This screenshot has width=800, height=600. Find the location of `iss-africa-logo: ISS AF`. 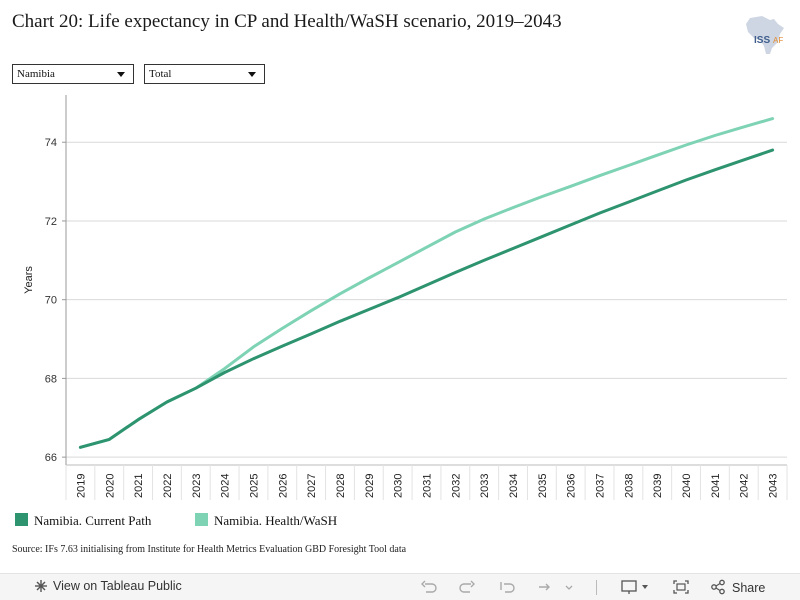

iss-africa-logo: ISS AF is located at coordinates (765, 35).